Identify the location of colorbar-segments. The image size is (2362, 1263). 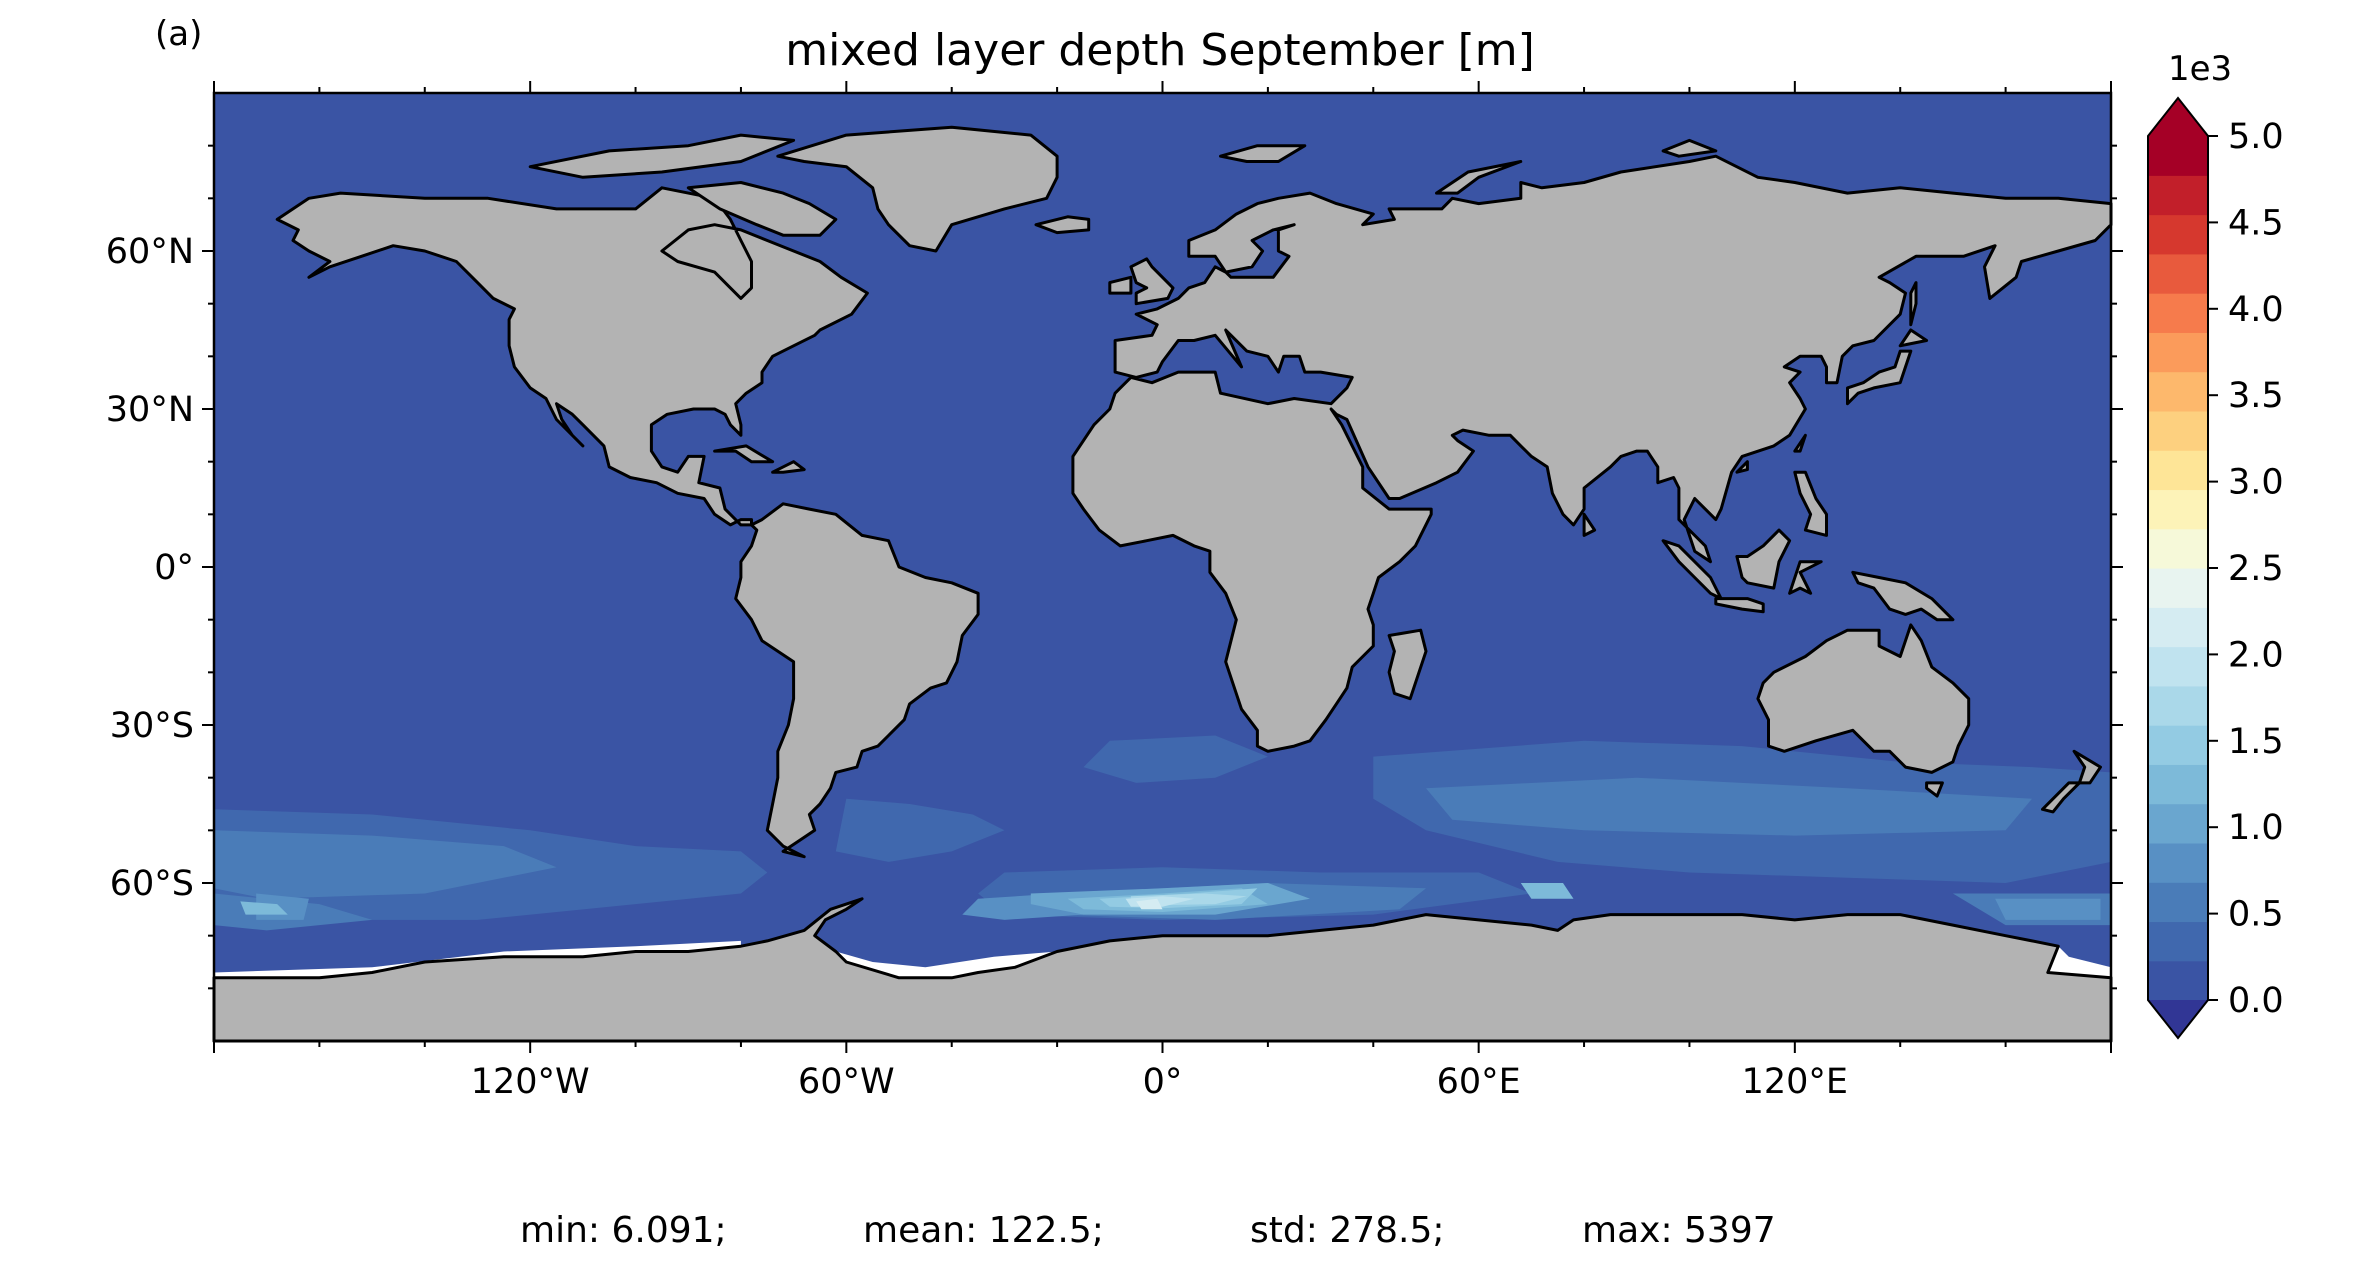
(2178, 568).